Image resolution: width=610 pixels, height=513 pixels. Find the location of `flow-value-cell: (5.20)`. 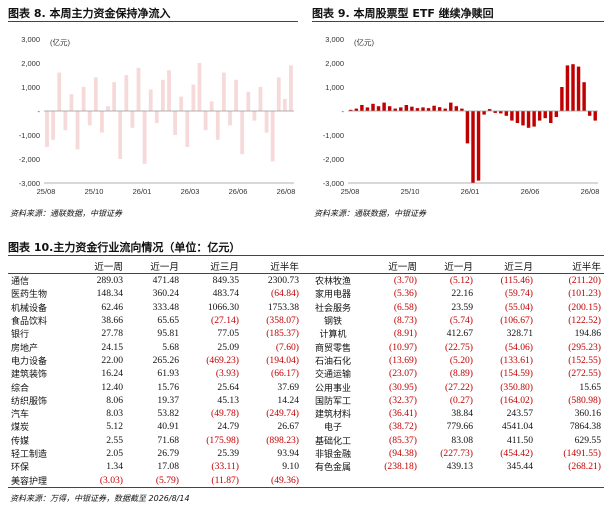

flow-value-cell: (5.20) is located at coordinates (461, 360).